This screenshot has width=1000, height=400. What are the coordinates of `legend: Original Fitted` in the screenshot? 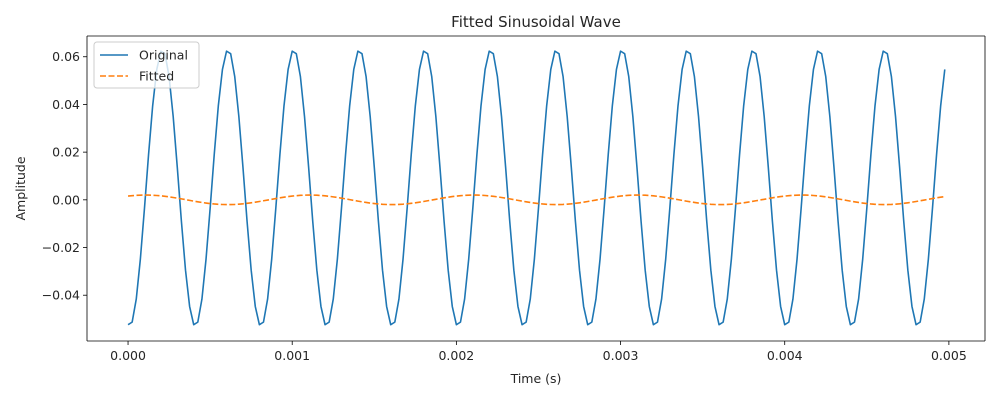 It's located at (146, 65).